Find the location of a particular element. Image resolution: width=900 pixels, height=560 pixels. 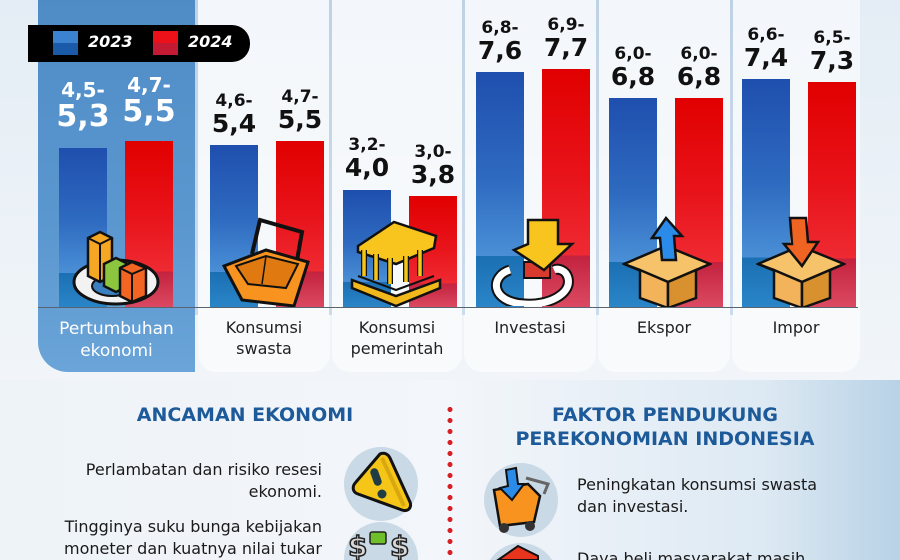

category-label-konsumsi-pemerintah: Konsumsi pemerintah is located at coordinates (397, 338).